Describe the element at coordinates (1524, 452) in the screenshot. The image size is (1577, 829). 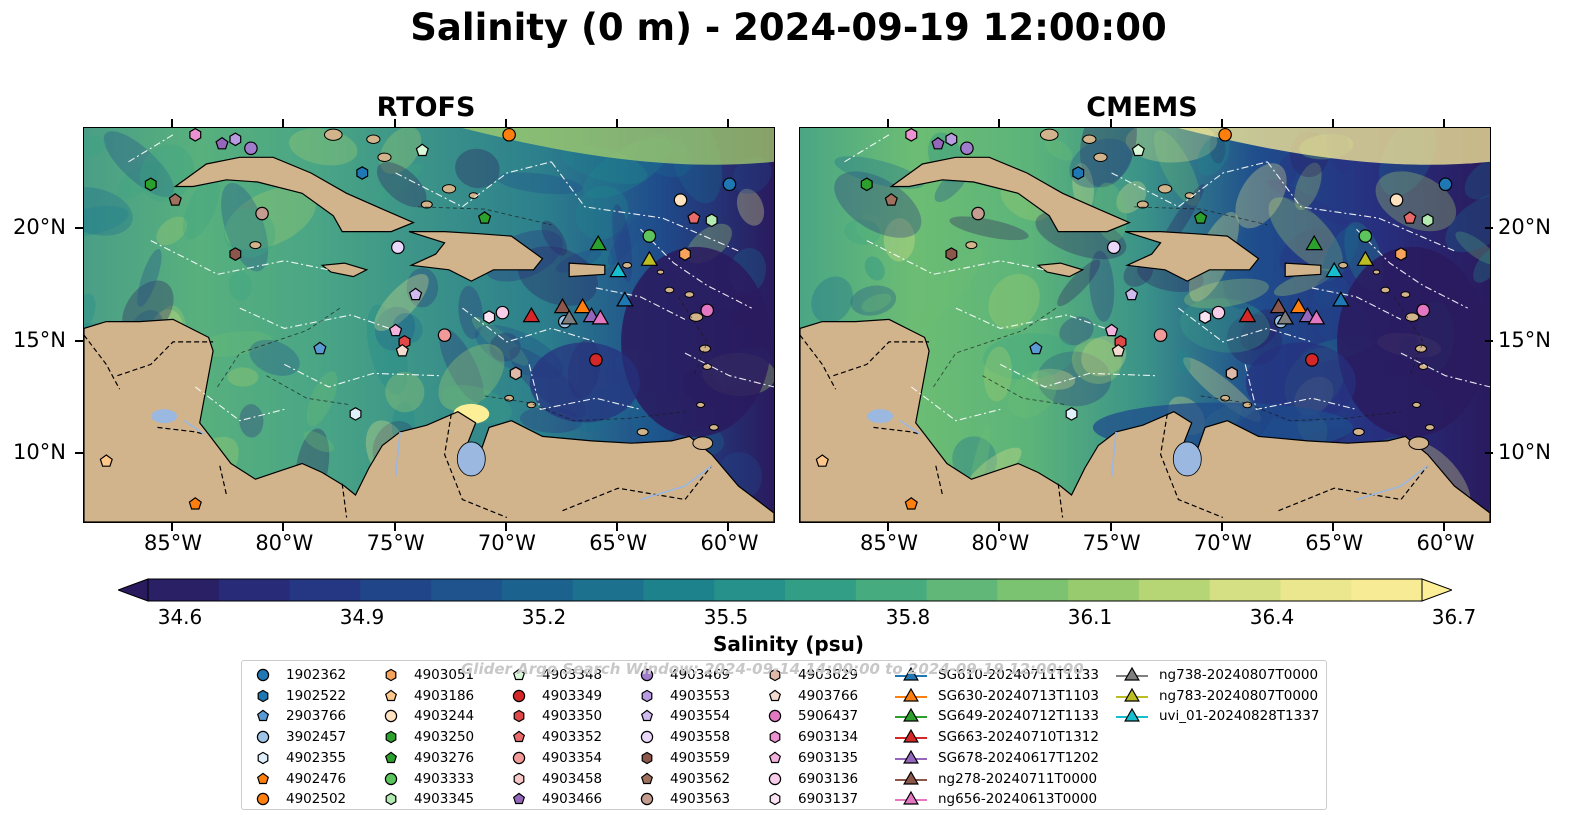
I see `lat-tick-label: 10°N` at that location.